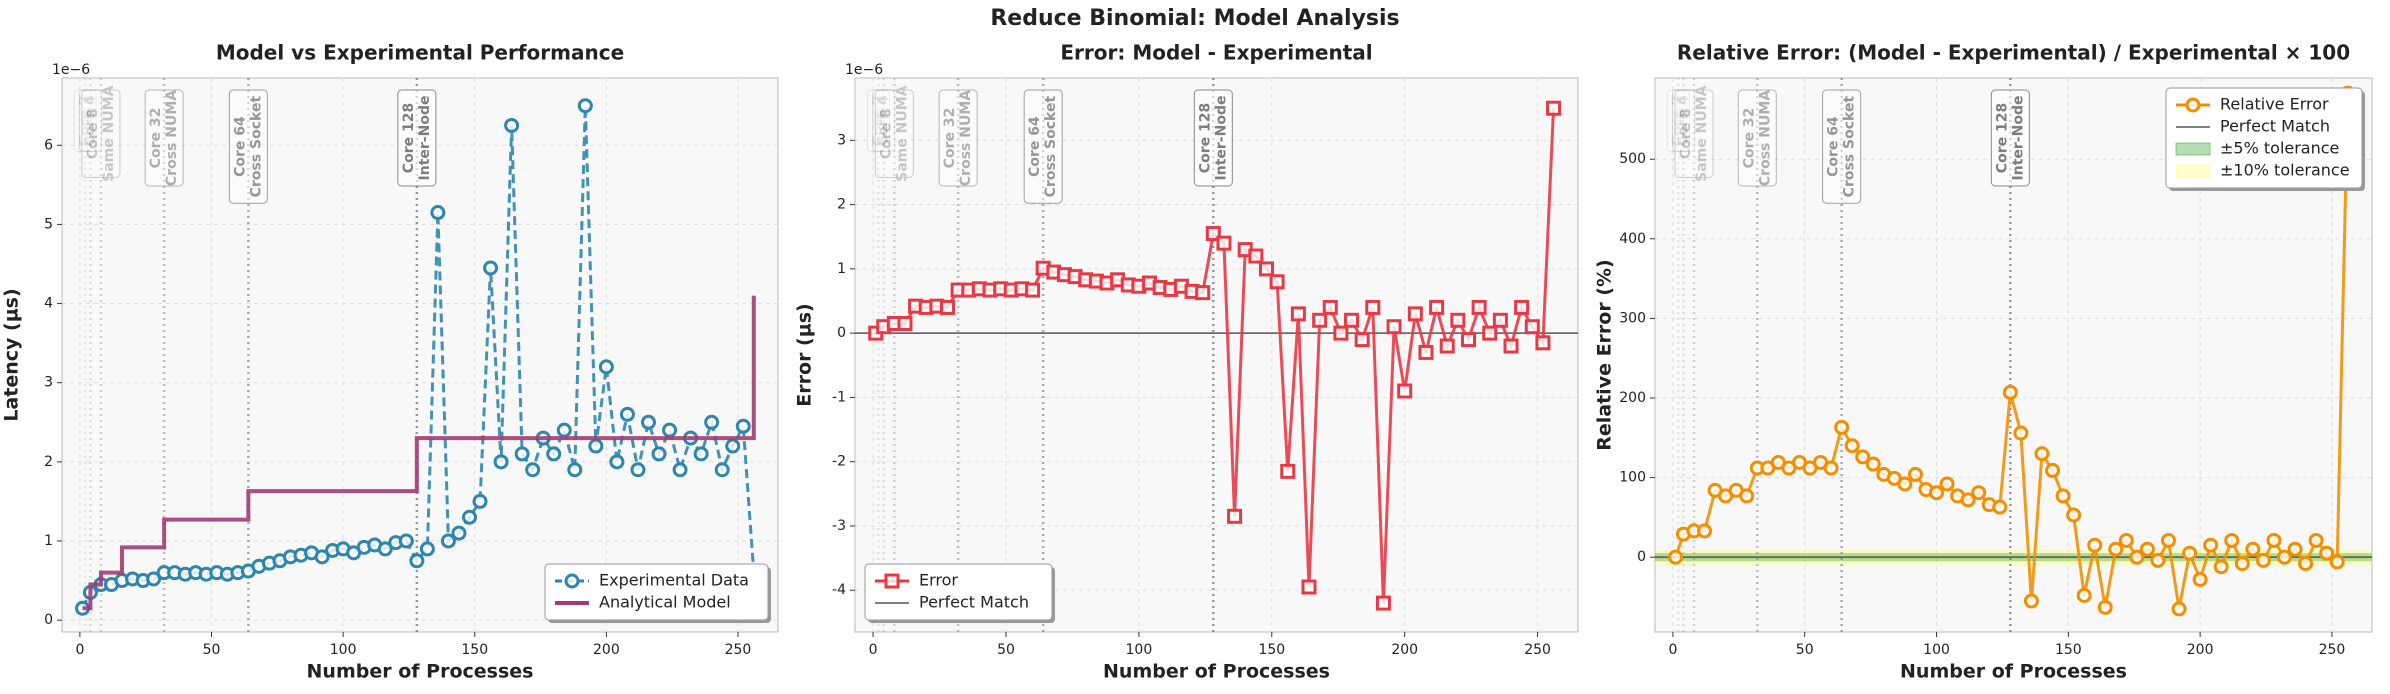 The image size is (2390, 694). I want to click on legend-label: Perfect Match, so click(974, 602).